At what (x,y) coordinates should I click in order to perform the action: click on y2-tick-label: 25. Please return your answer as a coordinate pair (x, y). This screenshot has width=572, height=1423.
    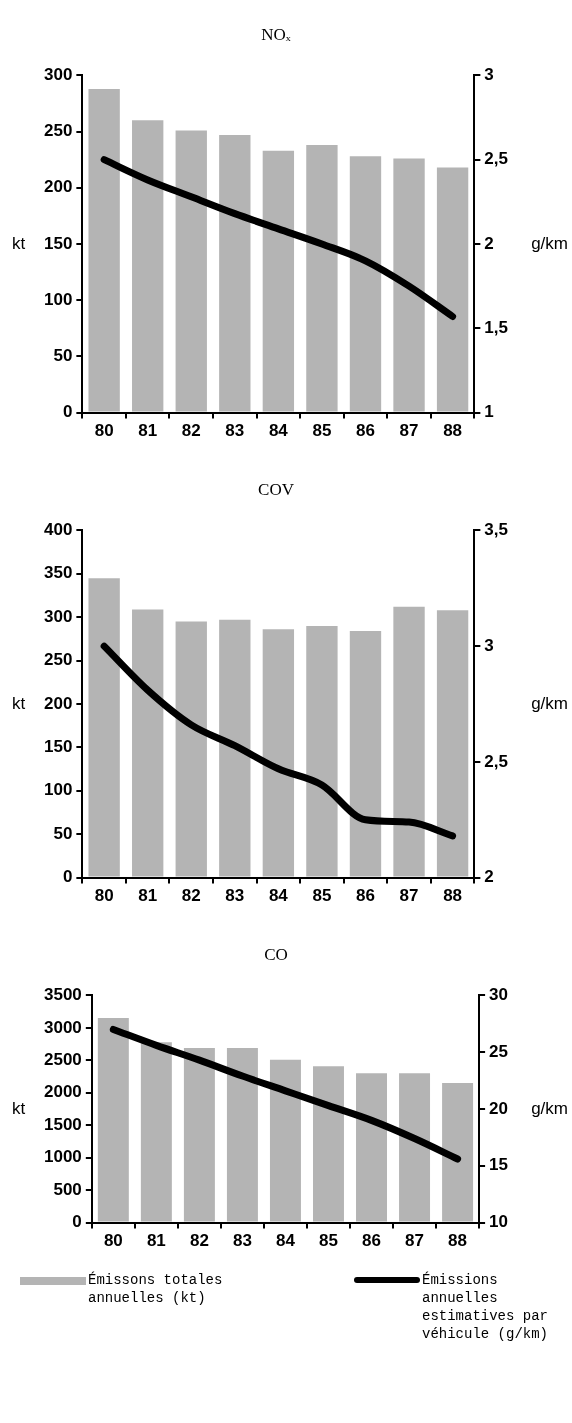
    Looking at the image, I should click on (499, 1051).